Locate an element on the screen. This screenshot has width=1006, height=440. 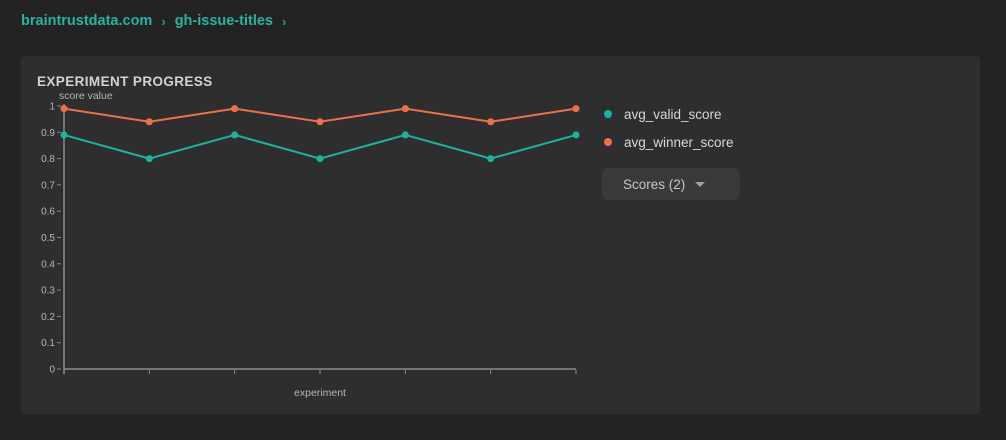
scores-dropdown-label: Scores (2) is located at coordinates (654, 184).